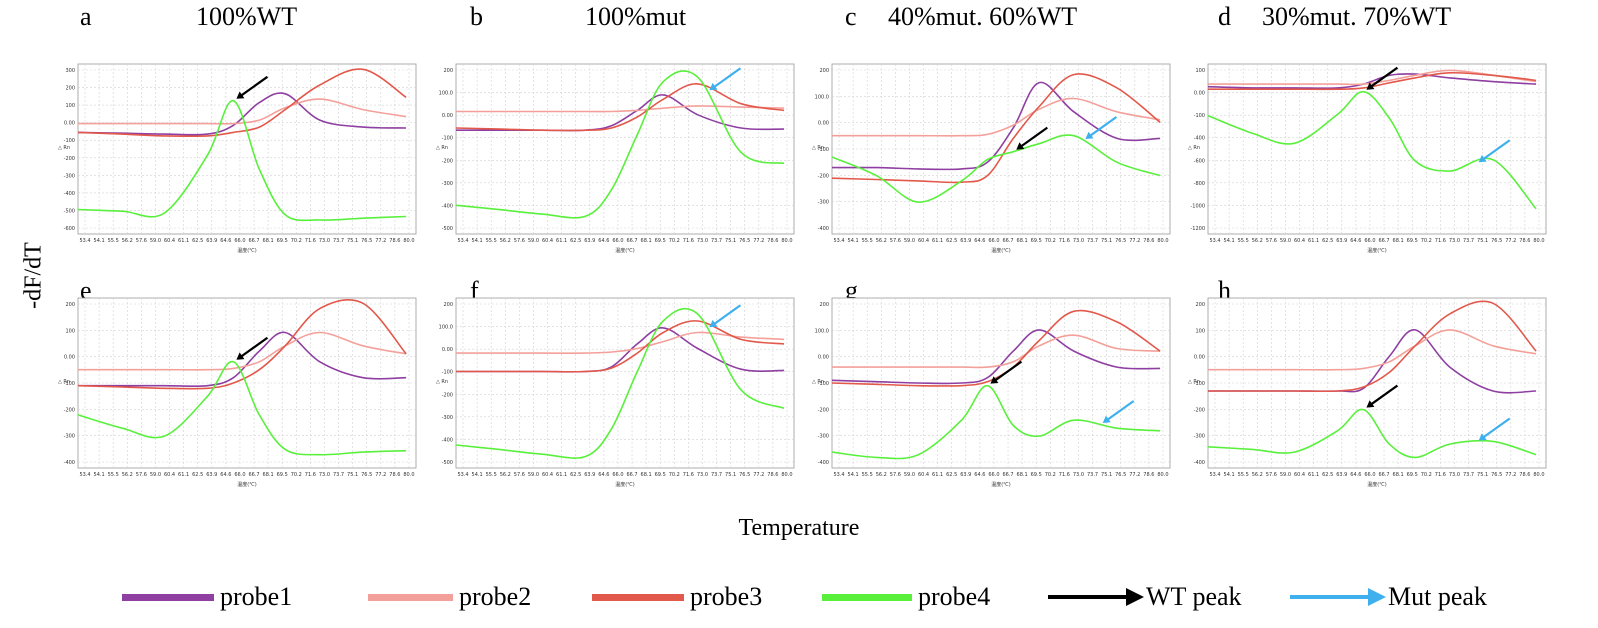 This screenshot has height=628, width=1598. I want to click on x-tick-label: 66.0, so click(993, 241).